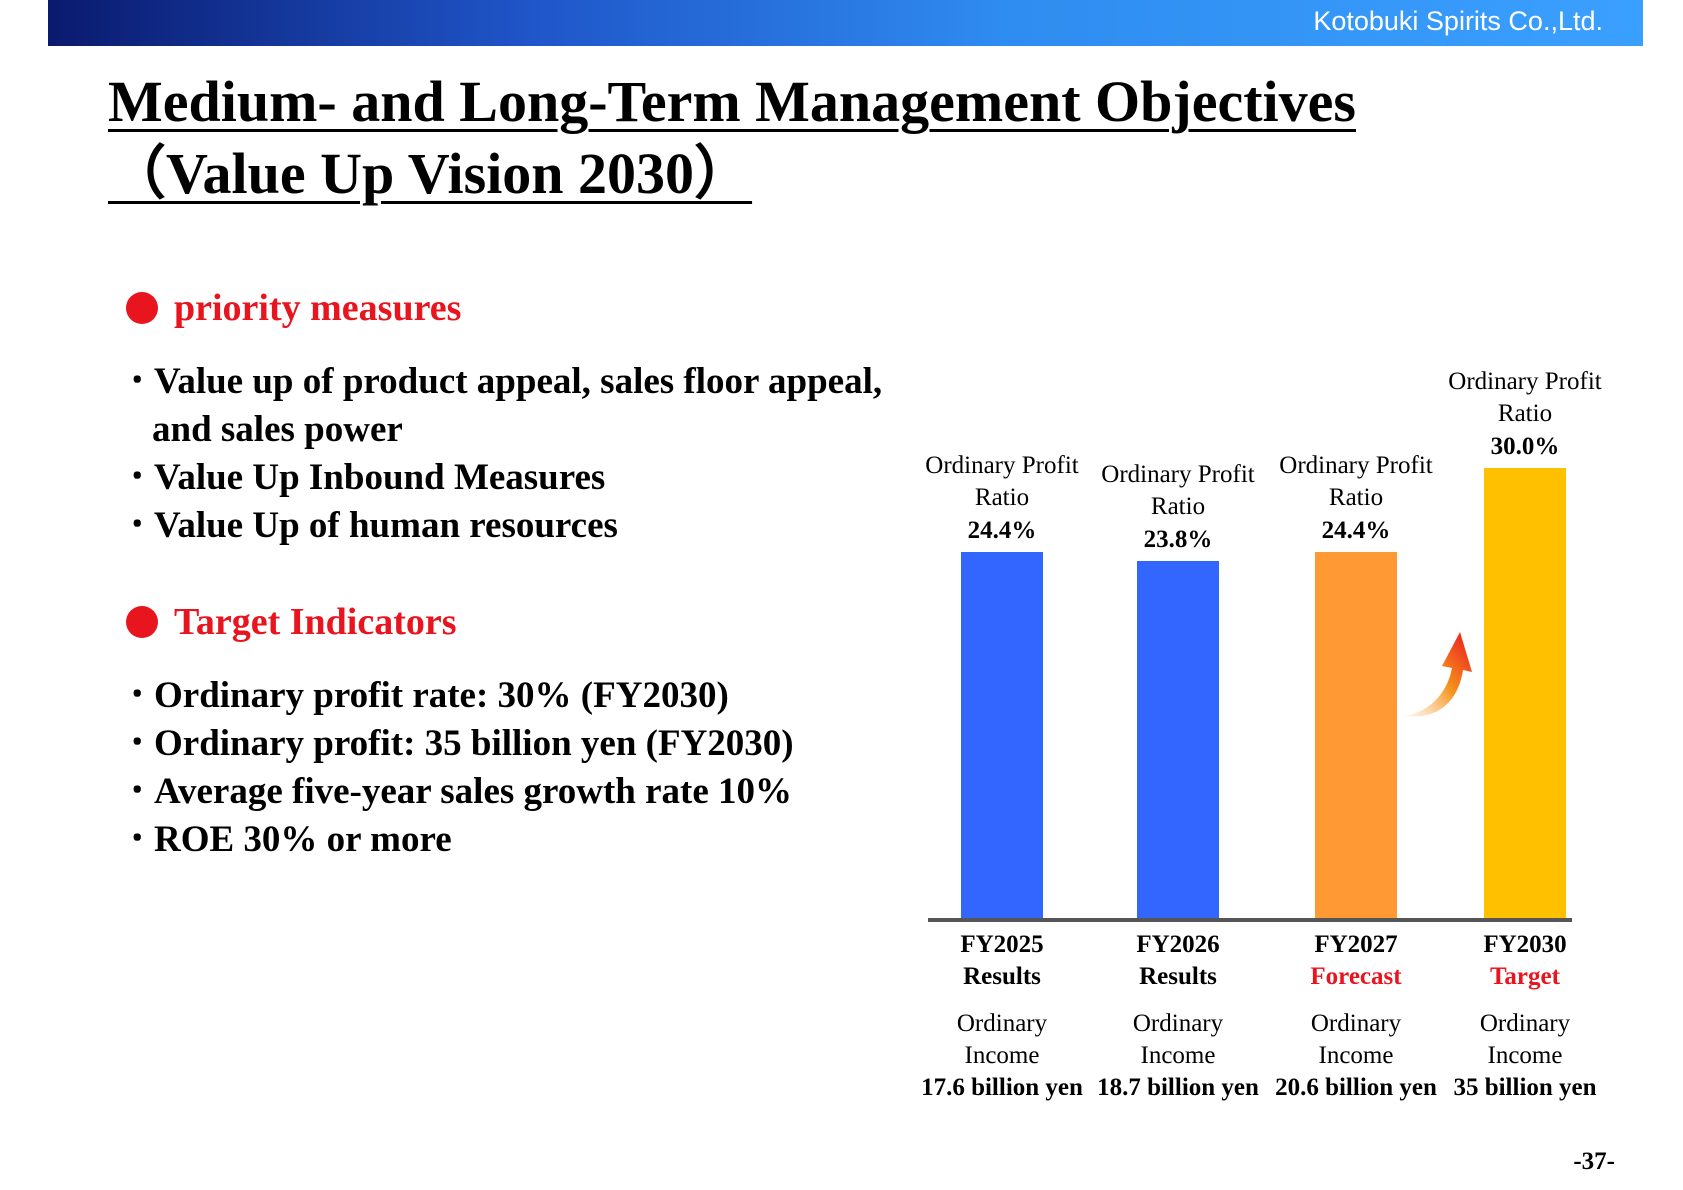 The height and width of the screenshot is (1190, 1683). What do you see at coordinates (1356, 1087) in the screenshot?
I see `income-value: 20.6 billion yen` at bounding box center [1356, 1087].